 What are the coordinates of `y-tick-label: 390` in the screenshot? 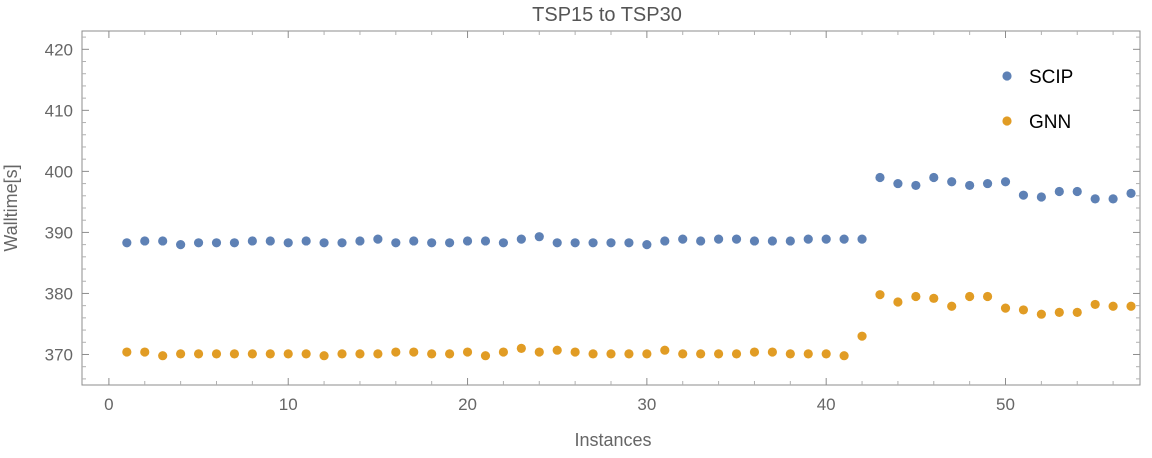 It's located at (59, 232).